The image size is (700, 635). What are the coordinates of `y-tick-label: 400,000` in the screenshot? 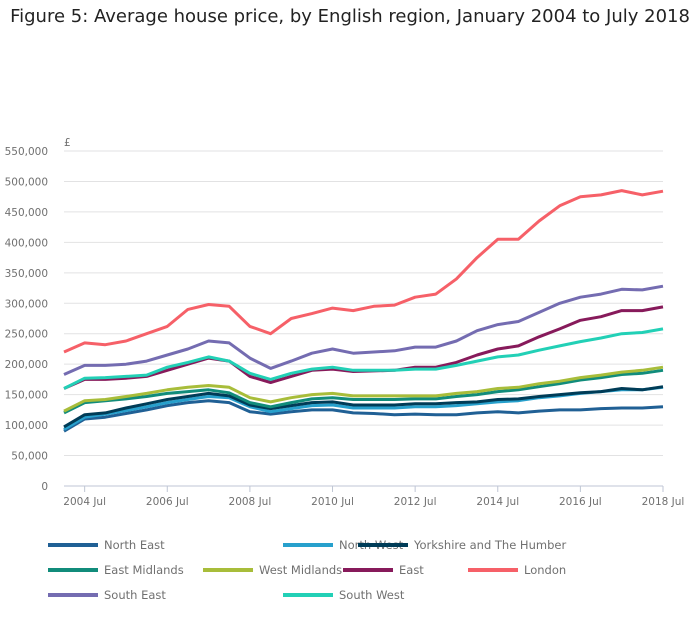 It's located at (26, 243).